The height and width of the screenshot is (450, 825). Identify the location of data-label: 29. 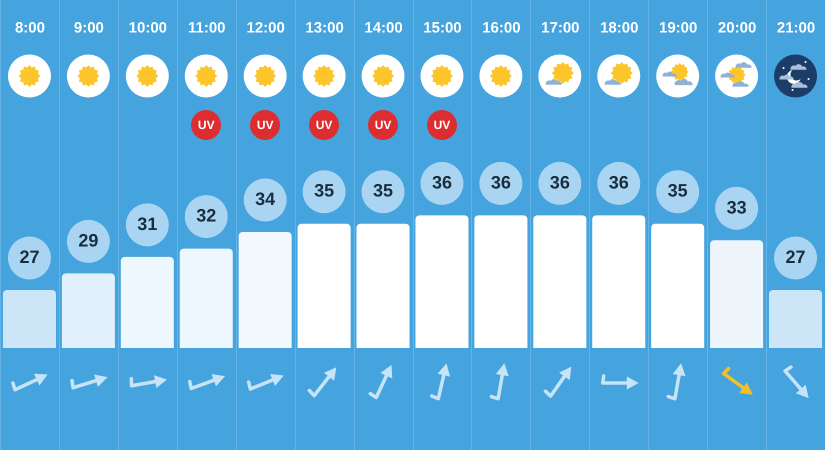
(88, 240).